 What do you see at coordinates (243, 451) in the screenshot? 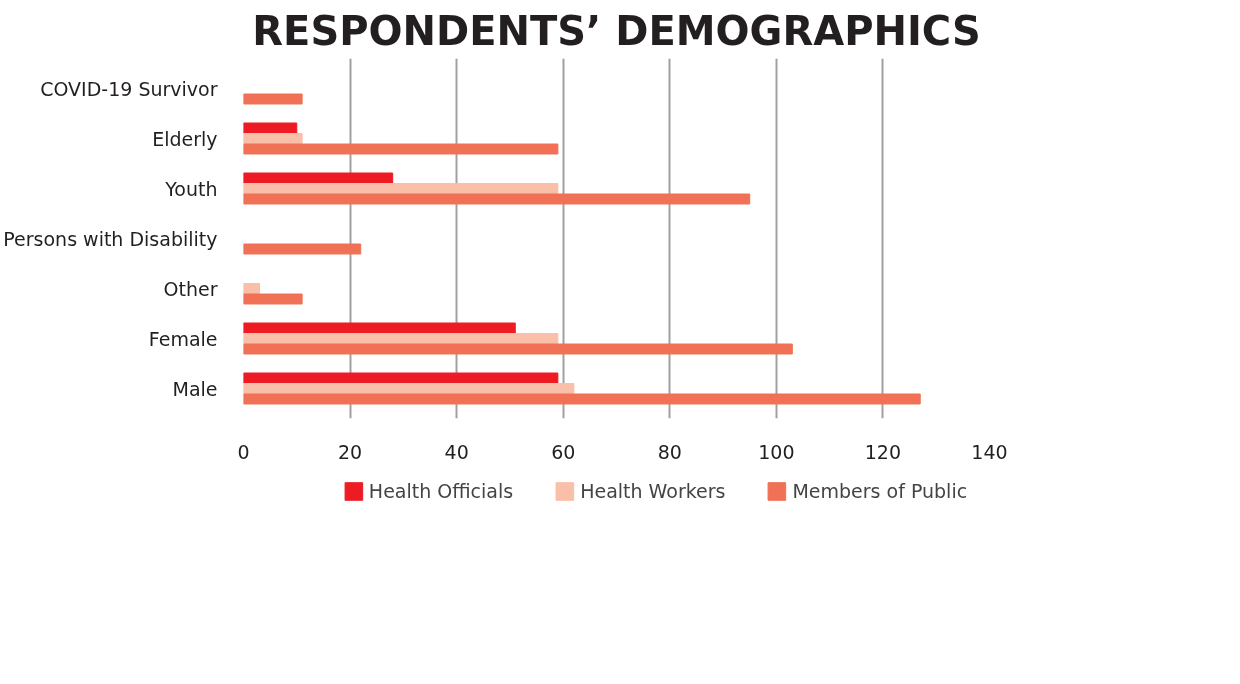
I see `x-tick-label: 0` at bounding box center [243, 451].